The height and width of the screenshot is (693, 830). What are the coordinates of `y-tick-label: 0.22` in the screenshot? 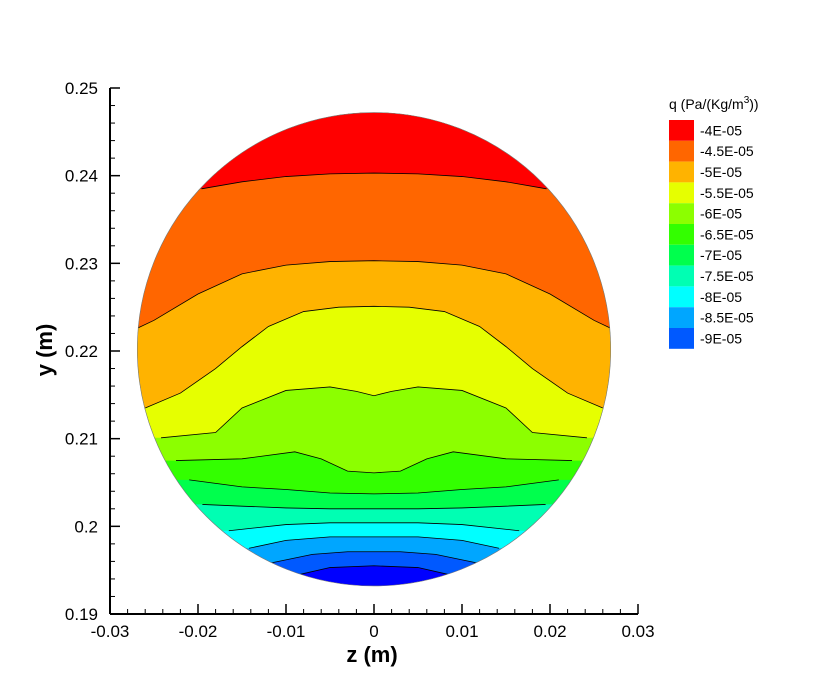 It's located at (81, 351).